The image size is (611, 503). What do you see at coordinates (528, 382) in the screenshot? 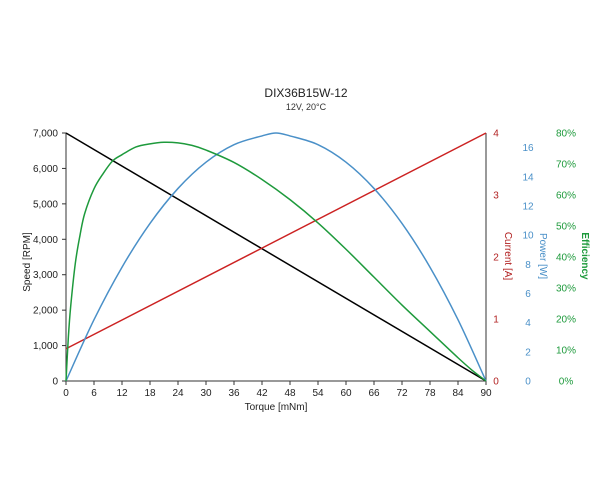
I see `power-tick-label: 0` at bounding box center [528, 382].